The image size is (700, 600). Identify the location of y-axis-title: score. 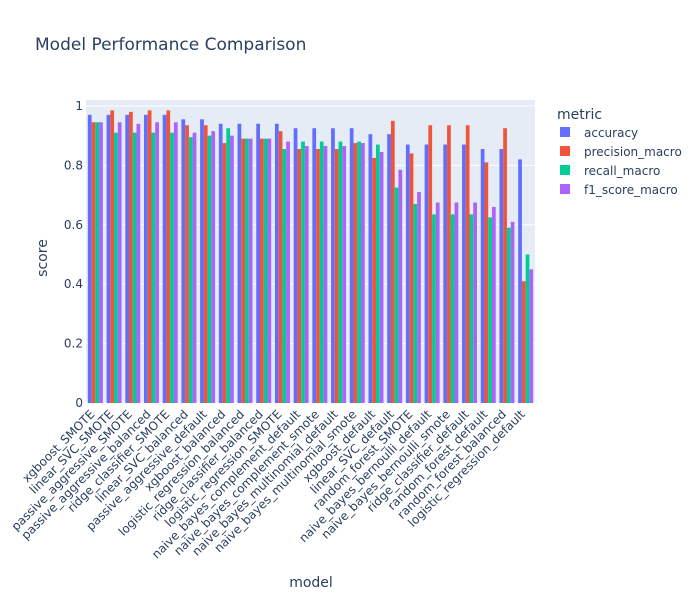
(43, 258).